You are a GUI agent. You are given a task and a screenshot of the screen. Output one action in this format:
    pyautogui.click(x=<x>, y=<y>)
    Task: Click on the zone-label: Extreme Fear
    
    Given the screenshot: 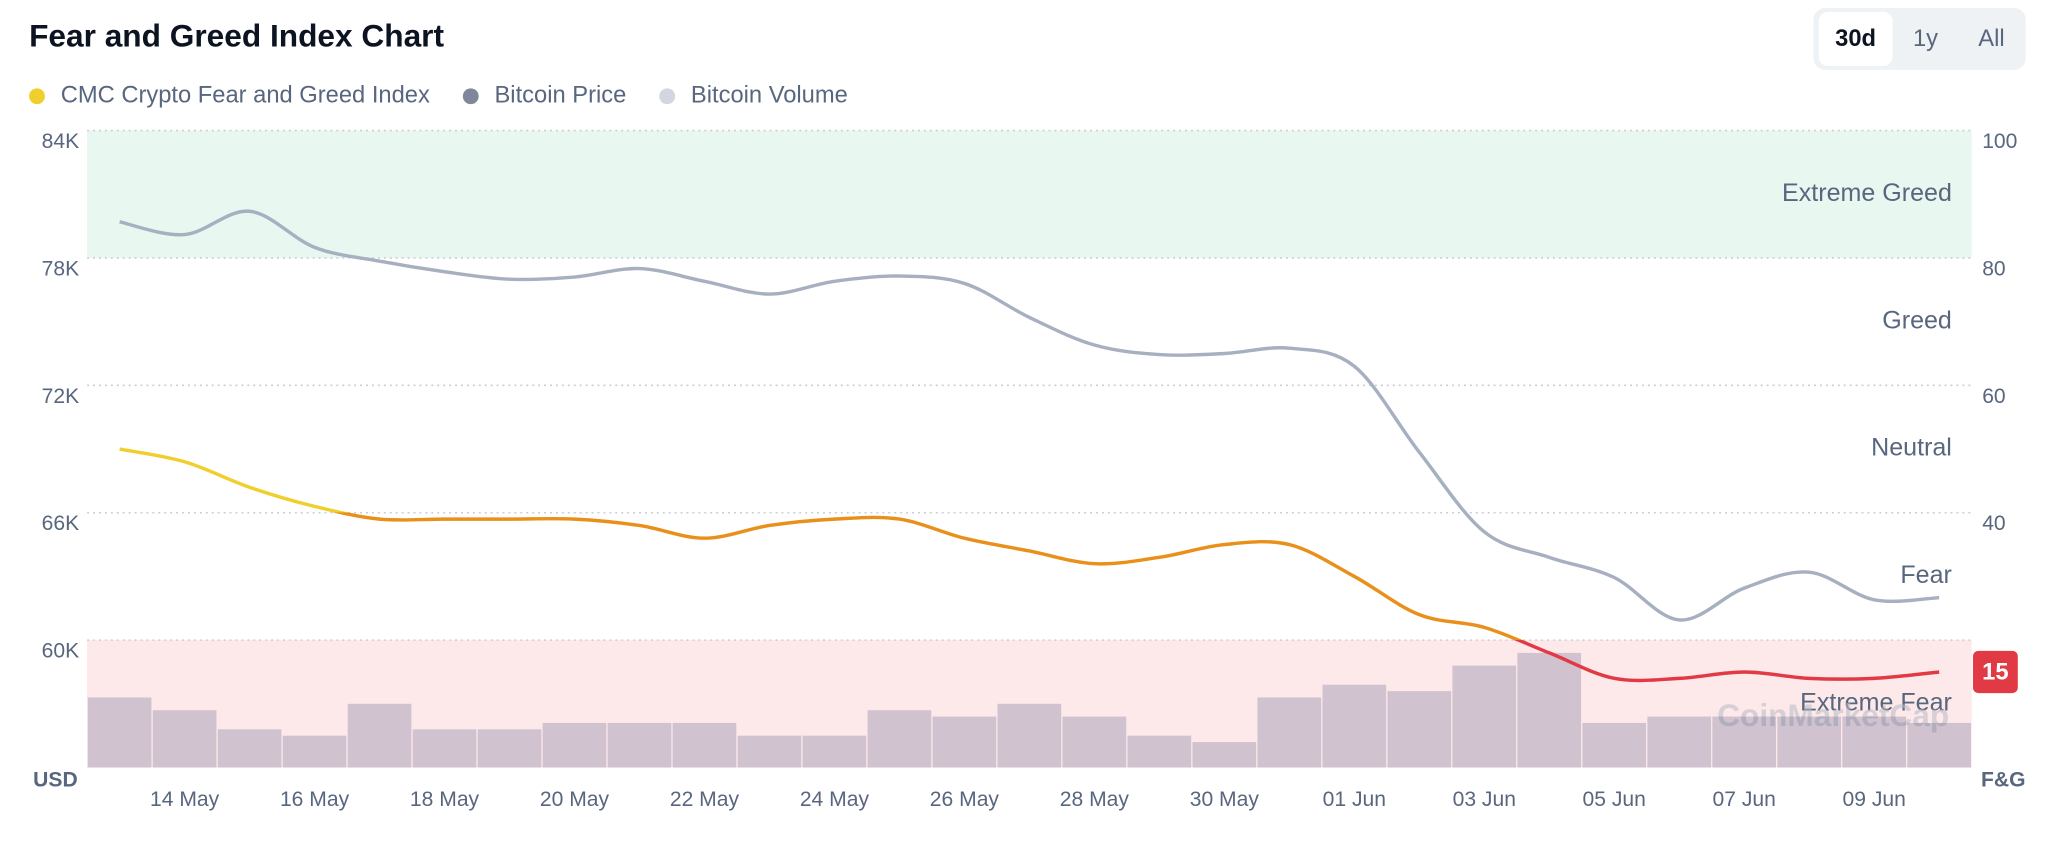 What is the action you would take?
    pyautogui.click(x=1876, y=702)
    